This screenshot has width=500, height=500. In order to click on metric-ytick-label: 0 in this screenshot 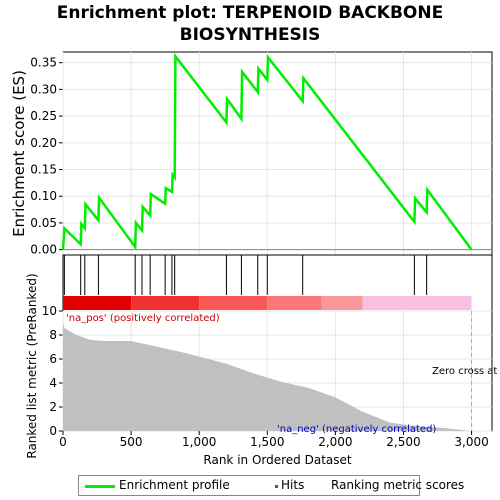, I will do `click(53, 431)`.